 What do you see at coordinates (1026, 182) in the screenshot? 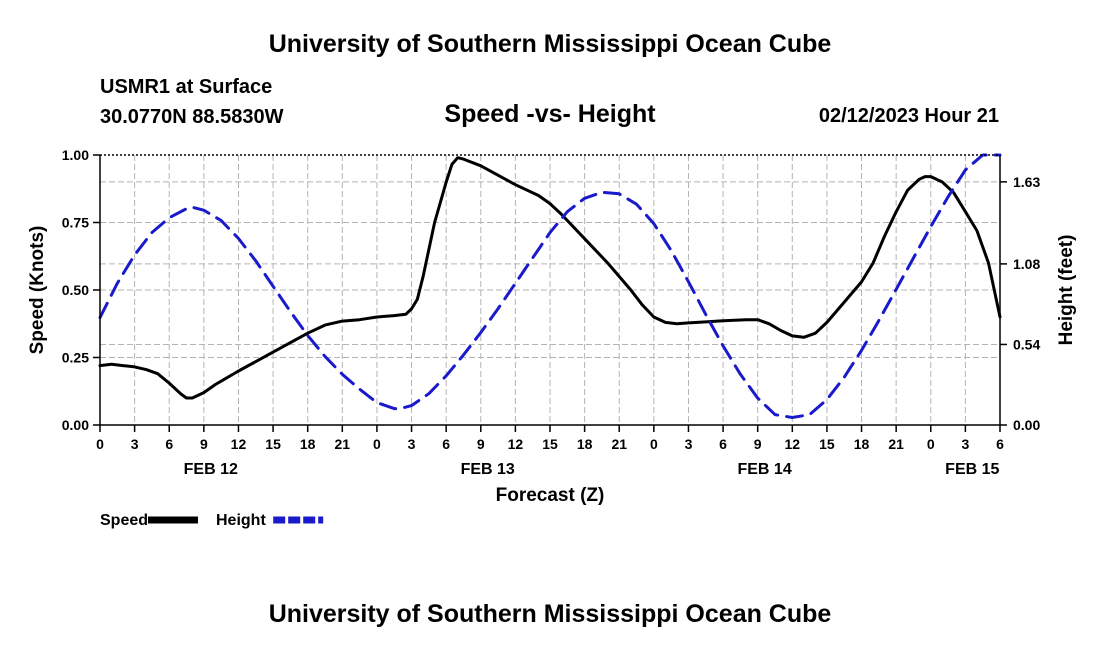
I see `y-tick-label-right: 1.63` at bounding box center [1026, 182].